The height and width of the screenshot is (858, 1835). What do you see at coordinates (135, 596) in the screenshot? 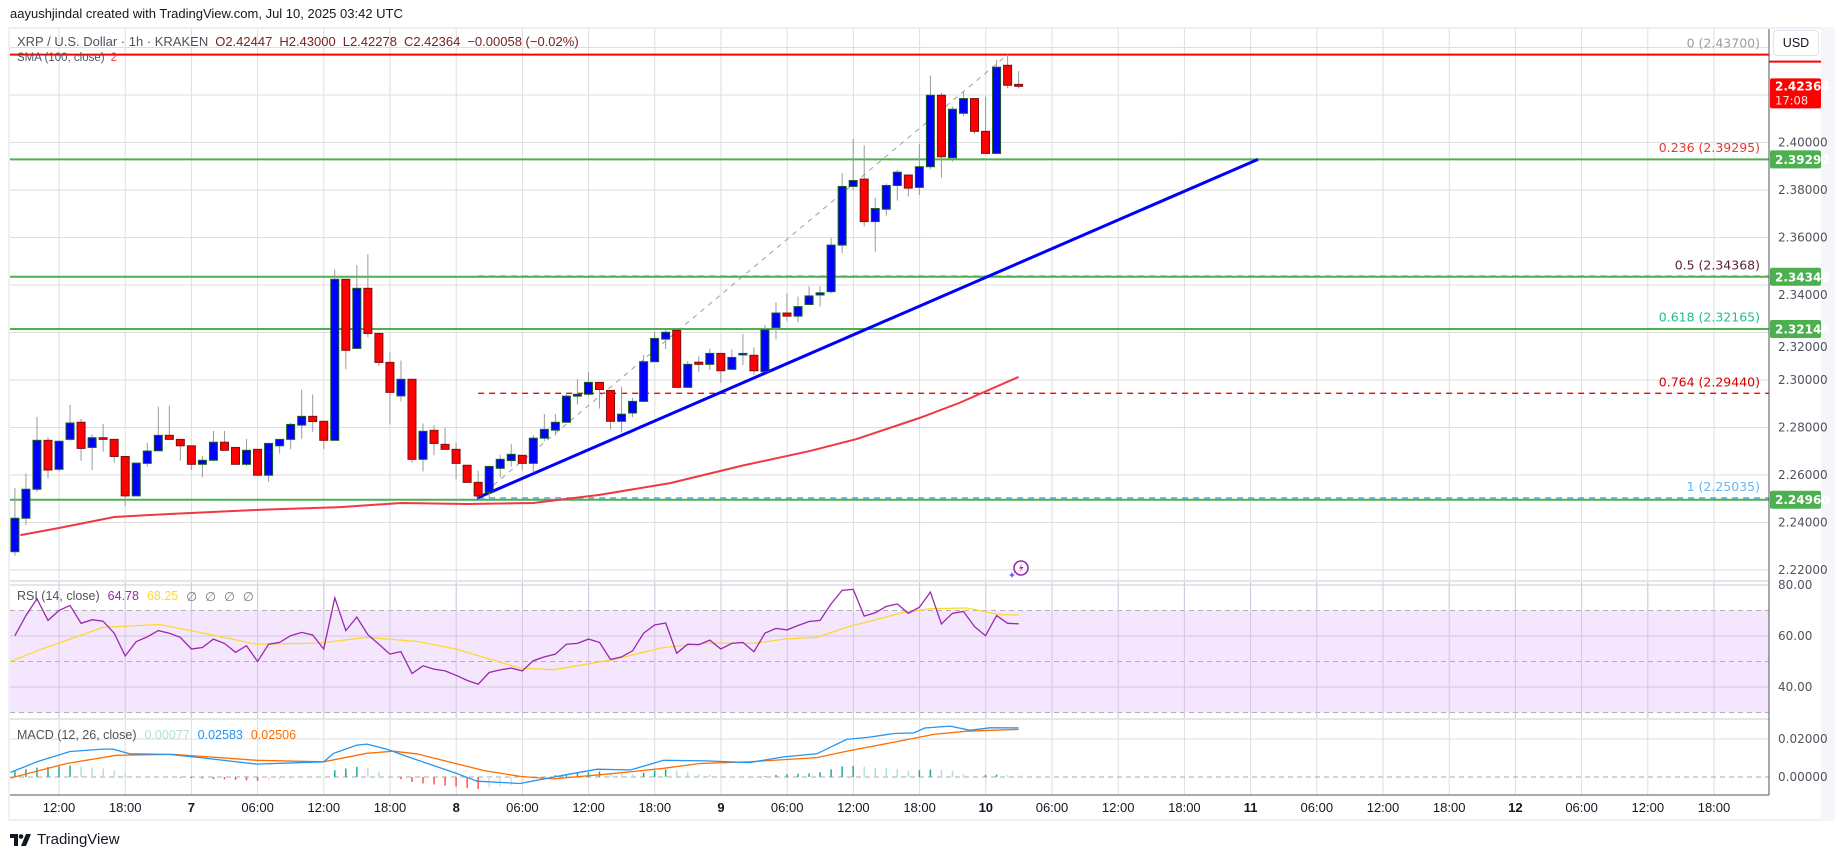
I see `rsi-legend: RSI (14, close) 64.78 68.25 ∅ ∅ ∅ ∅` at bounding box center [135, 596].